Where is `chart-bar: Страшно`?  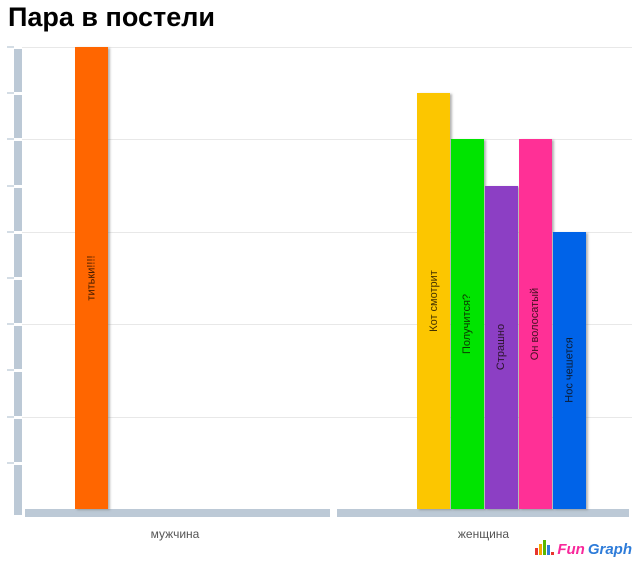 chart-bar: Страшно is located at coordinates (501, 347).